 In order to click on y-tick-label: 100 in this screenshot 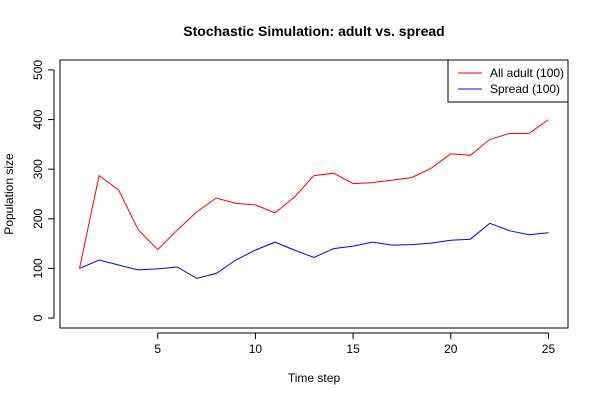, I will do `click(38, 268)`.